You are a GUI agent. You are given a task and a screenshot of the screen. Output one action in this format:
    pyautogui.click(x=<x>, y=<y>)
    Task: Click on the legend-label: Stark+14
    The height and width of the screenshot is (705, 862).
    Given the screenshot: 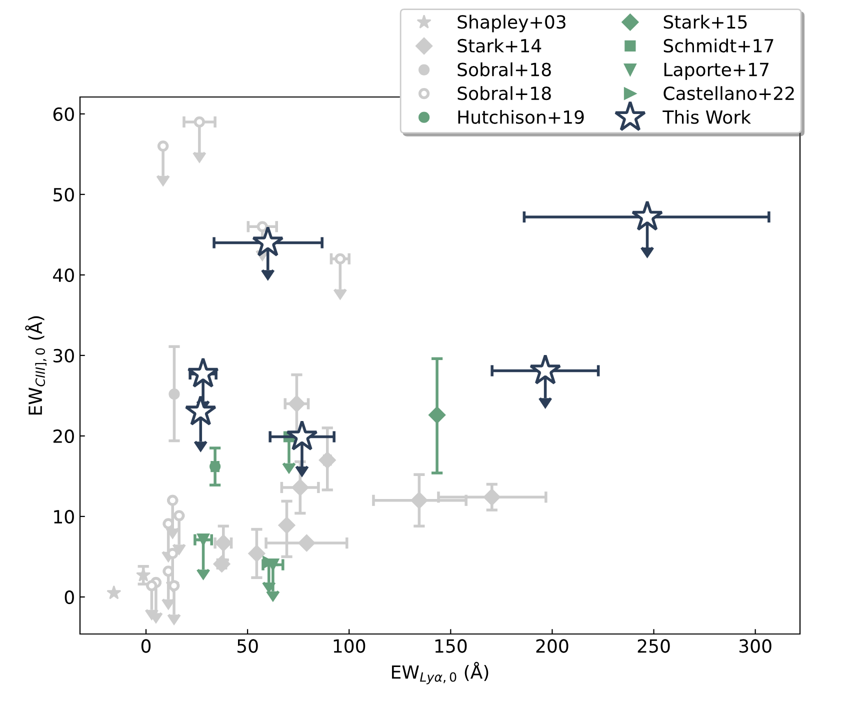 What is the action you would take?
    pyautogui.click(x=500, y=45)
    